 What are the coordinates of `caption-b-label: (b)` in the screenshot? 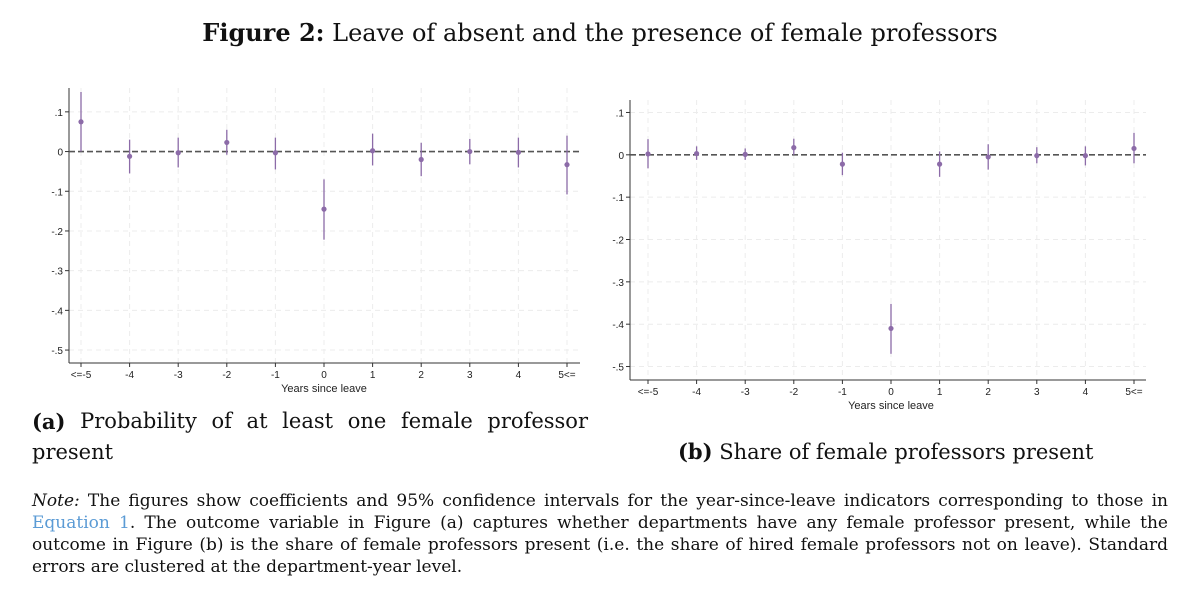 It's located at (695, 451).